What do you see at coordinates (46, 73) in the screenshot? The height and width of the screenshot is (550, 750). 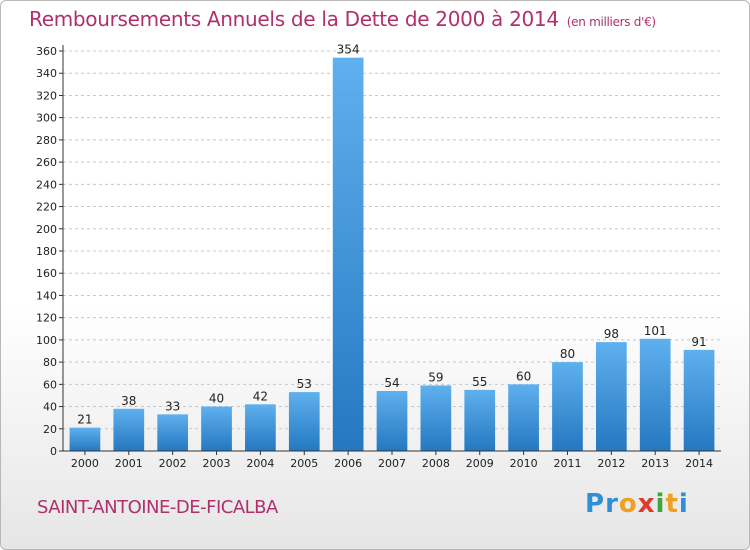 I see `y-tick-label: 340` at bounding box center [46, 73].